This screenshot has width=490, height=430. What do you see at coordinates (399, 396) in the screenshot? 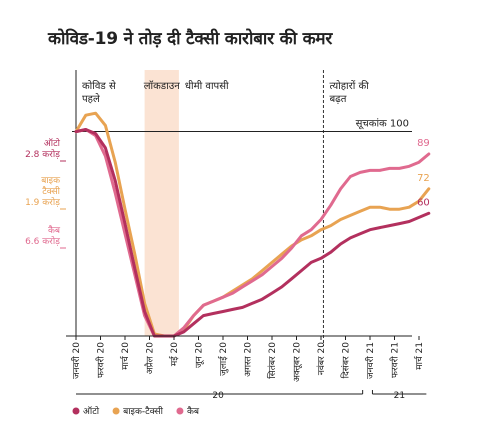
I see `year-label-21: 21` at bounding box center [399, 396].